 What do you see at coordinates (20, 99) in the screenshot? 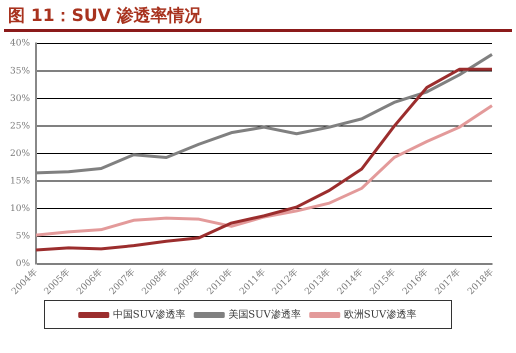
I see `y-tick-label: 30%` at bounding box center [20, 99].